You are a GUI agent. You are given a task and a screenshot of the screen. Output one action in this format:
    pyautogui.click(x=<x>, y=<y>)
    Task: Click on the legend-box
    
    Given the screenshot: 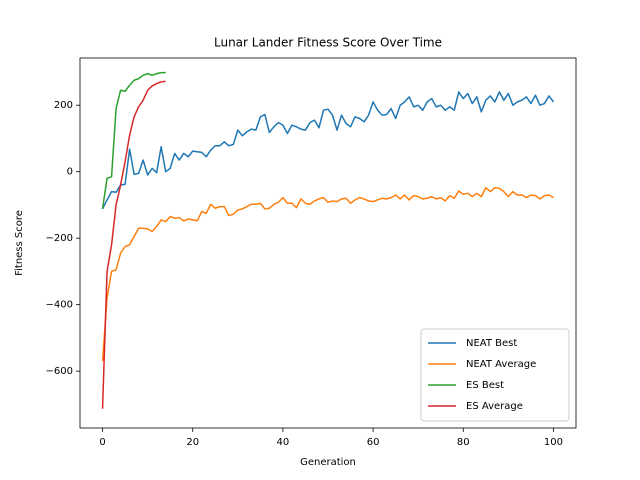 What is the action you would take?
    pyautogui.click(x=495, y=375)
    